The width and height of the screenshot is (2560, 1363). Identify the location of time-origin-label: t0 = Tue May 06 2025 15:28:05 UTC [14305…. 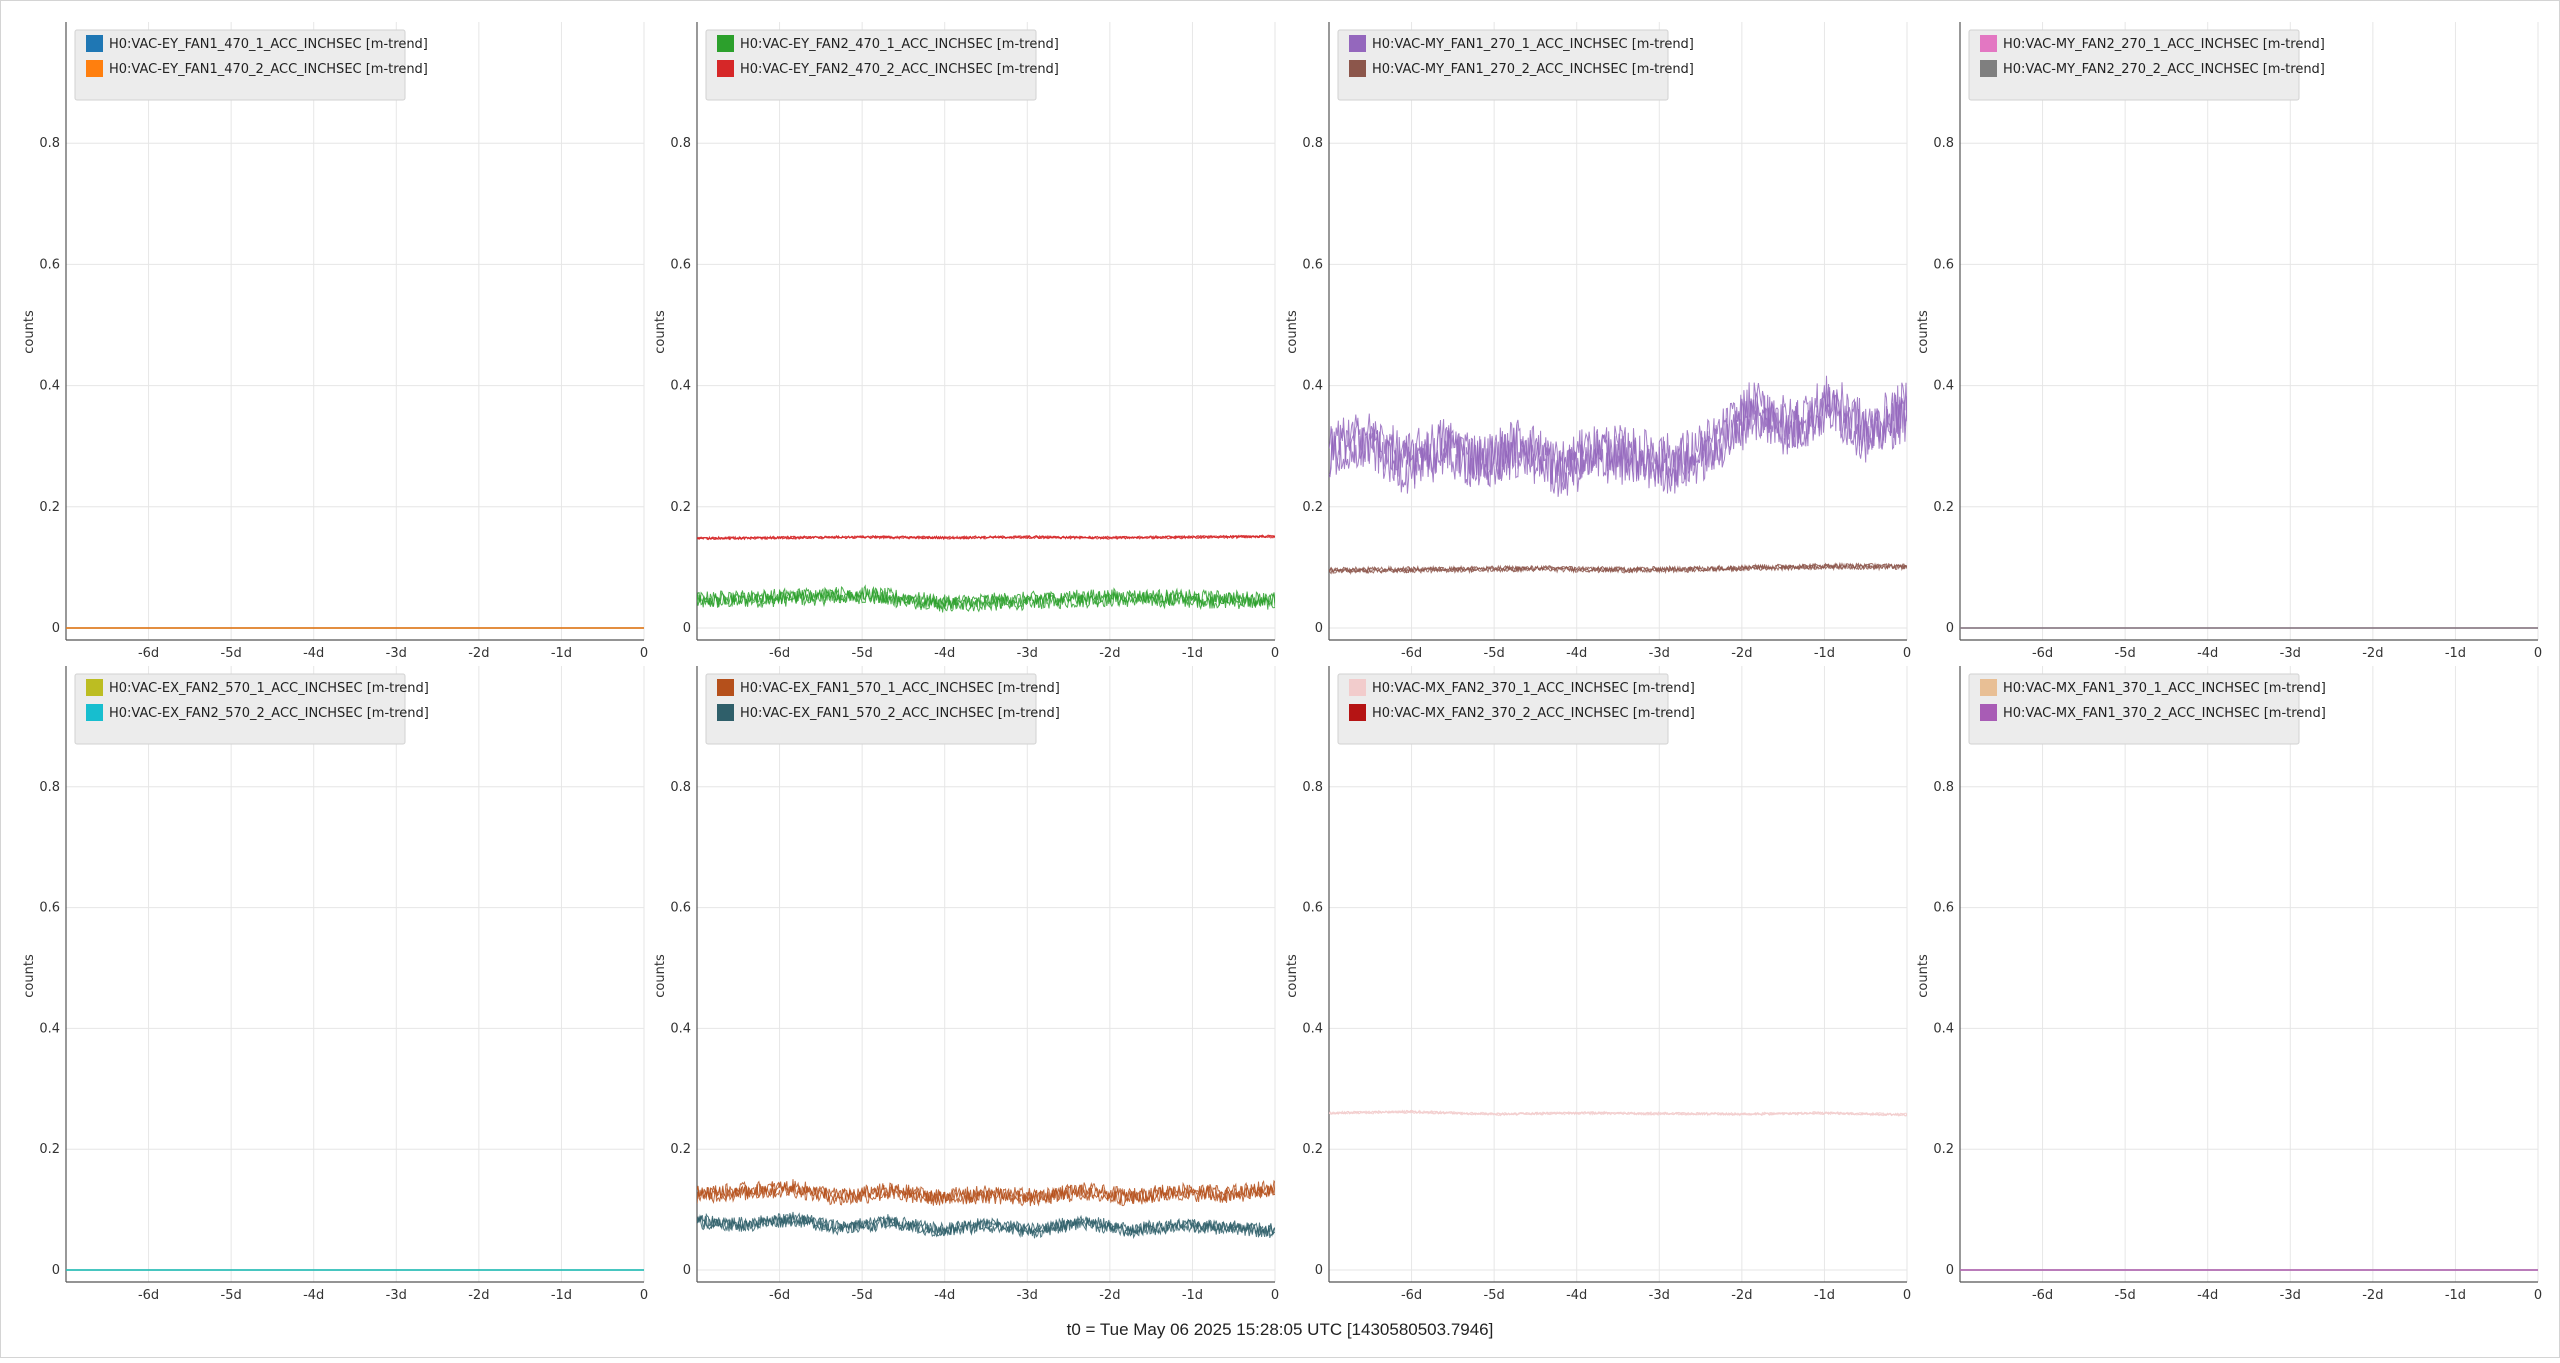
(1280, 1329).